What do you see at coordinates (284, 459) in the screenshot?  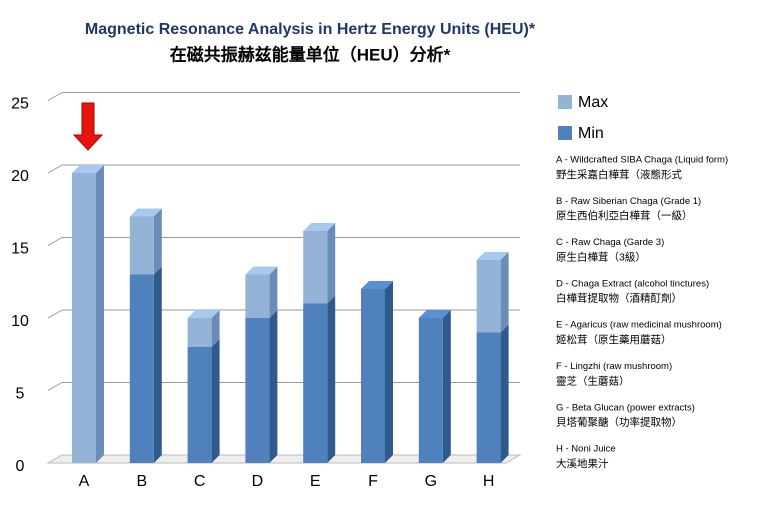 I see `floor` at bounding box center [284, 459].